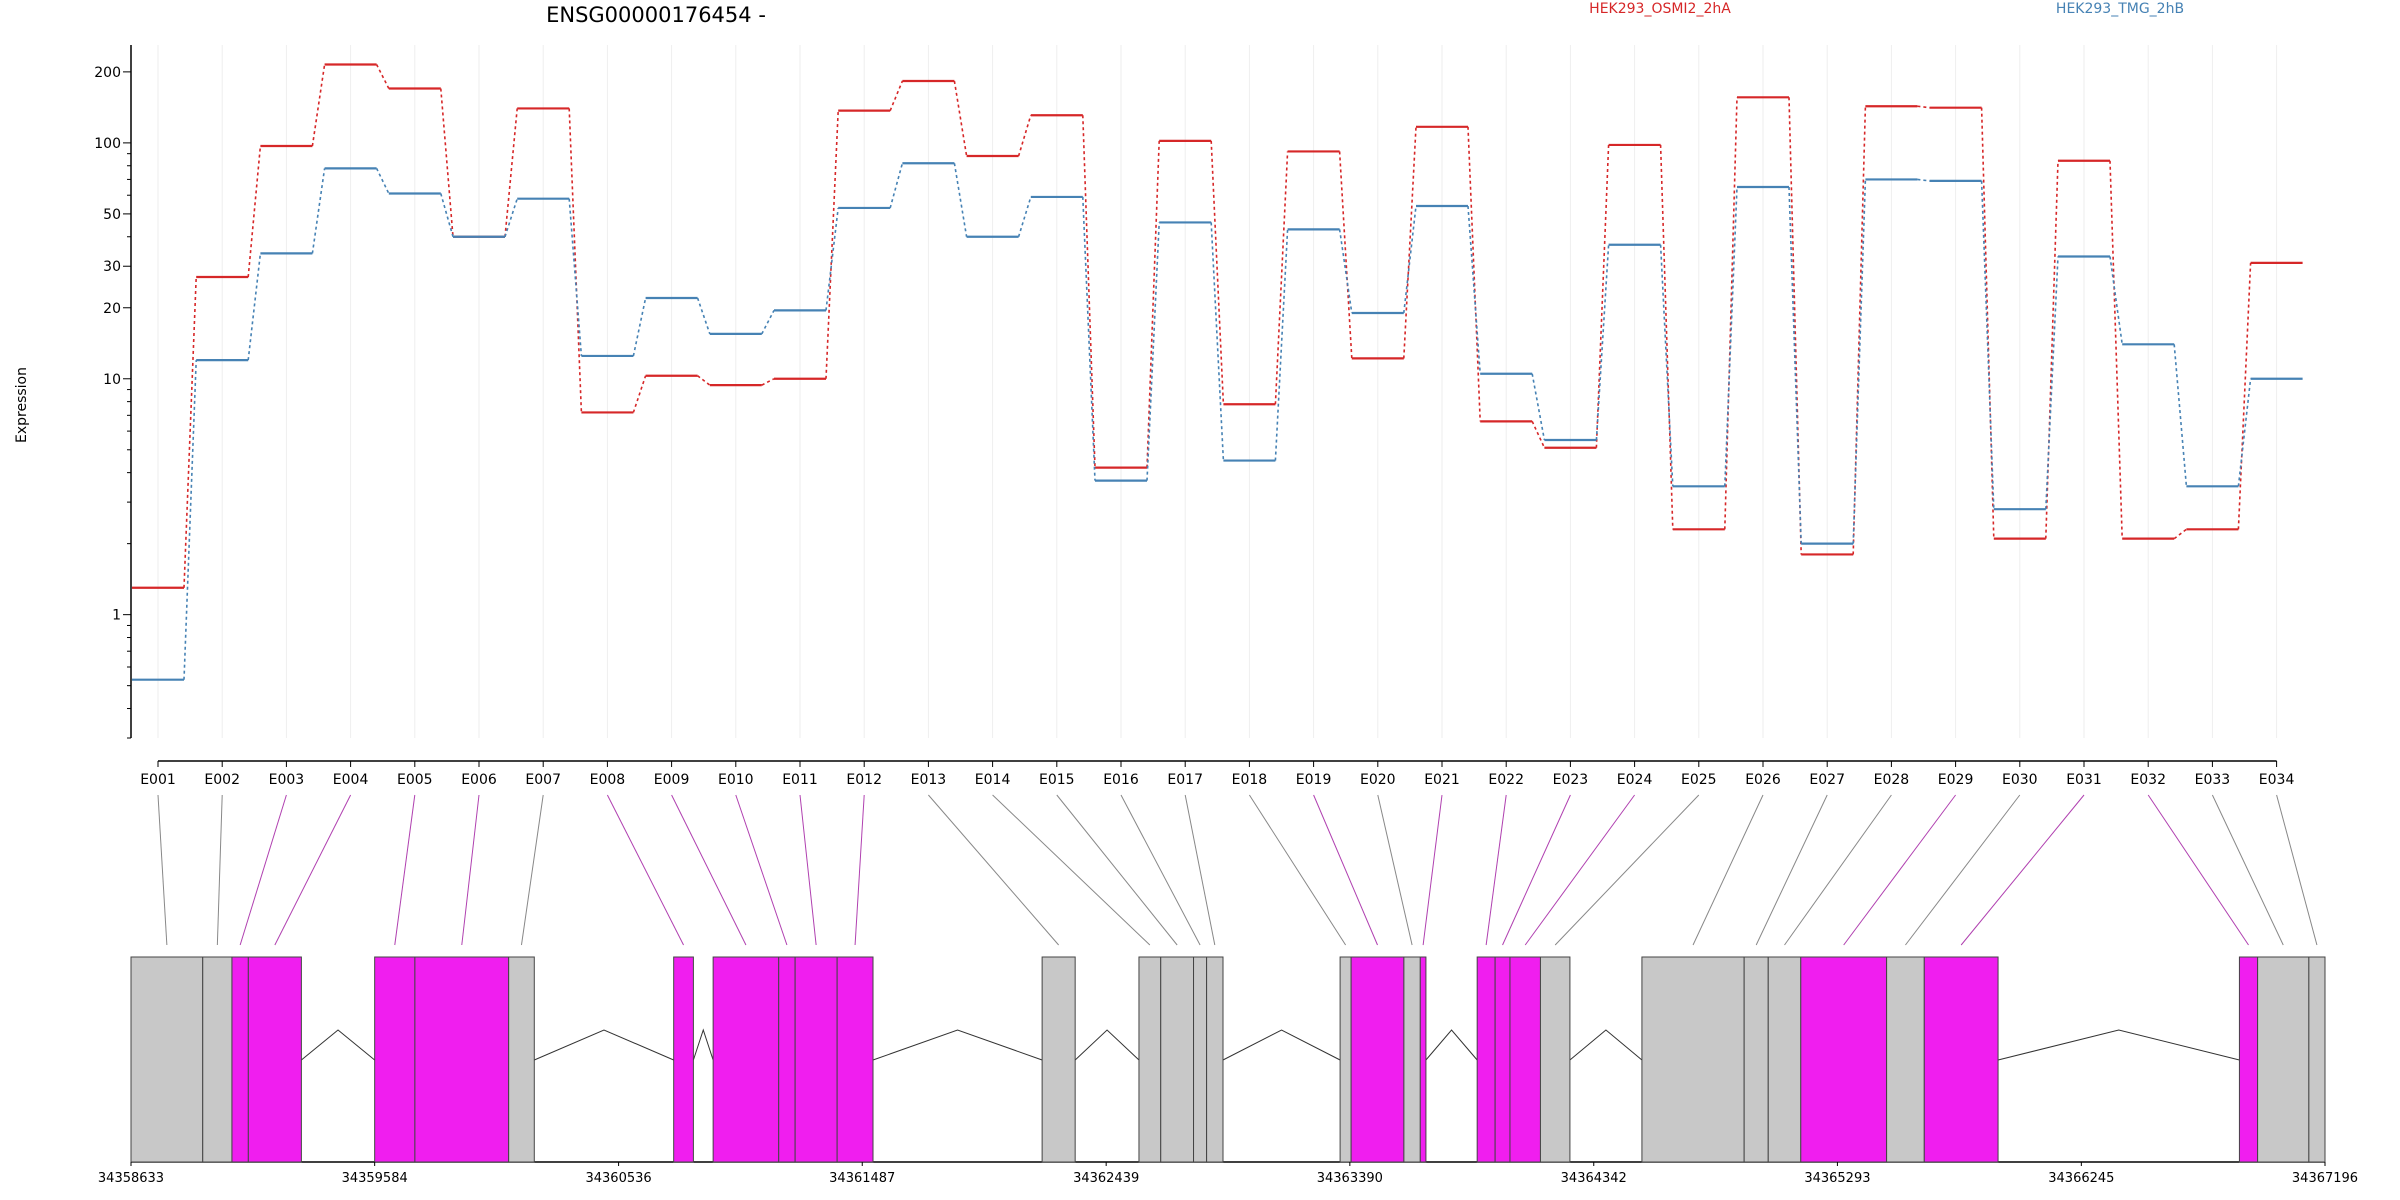  Describe the element at coordinates (1345, 1059) in the screenshot. I see `exon-E018` at that location.